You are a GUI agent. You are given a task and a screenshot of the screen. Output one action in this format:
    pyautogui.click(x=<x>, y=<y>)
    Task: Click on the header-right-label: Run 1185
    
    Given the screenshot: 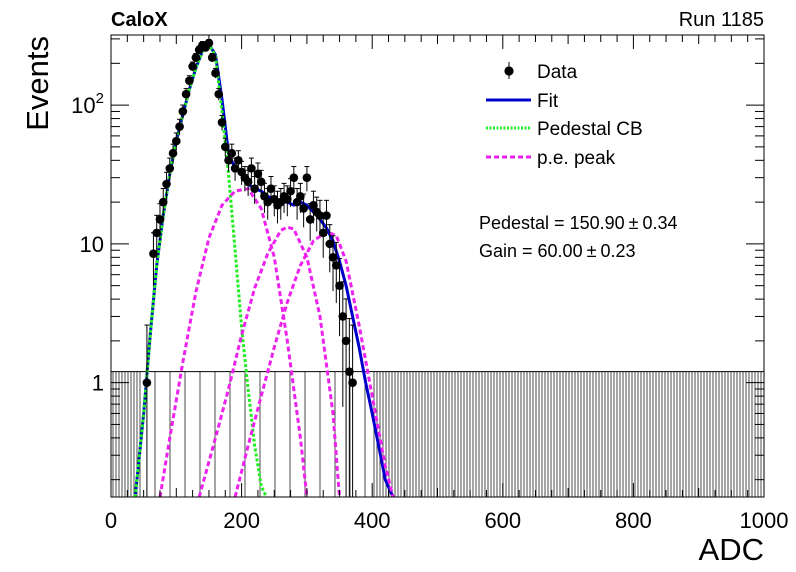 What is the action you would take?
    pyautogui.click(x=721, y=20)
    